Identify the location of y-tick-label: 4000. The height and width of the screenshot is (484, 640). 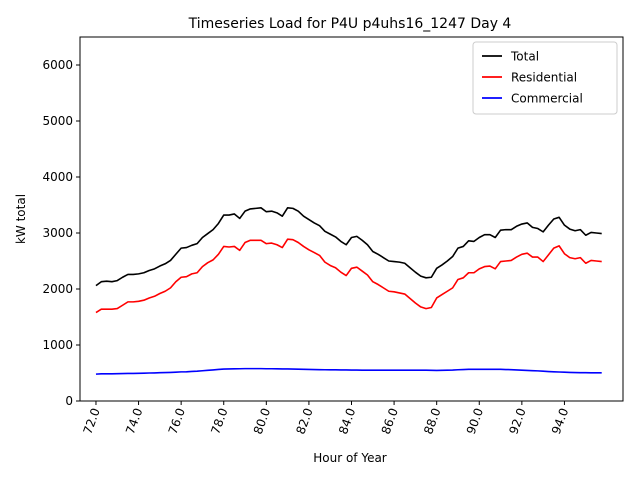
(57, 177).